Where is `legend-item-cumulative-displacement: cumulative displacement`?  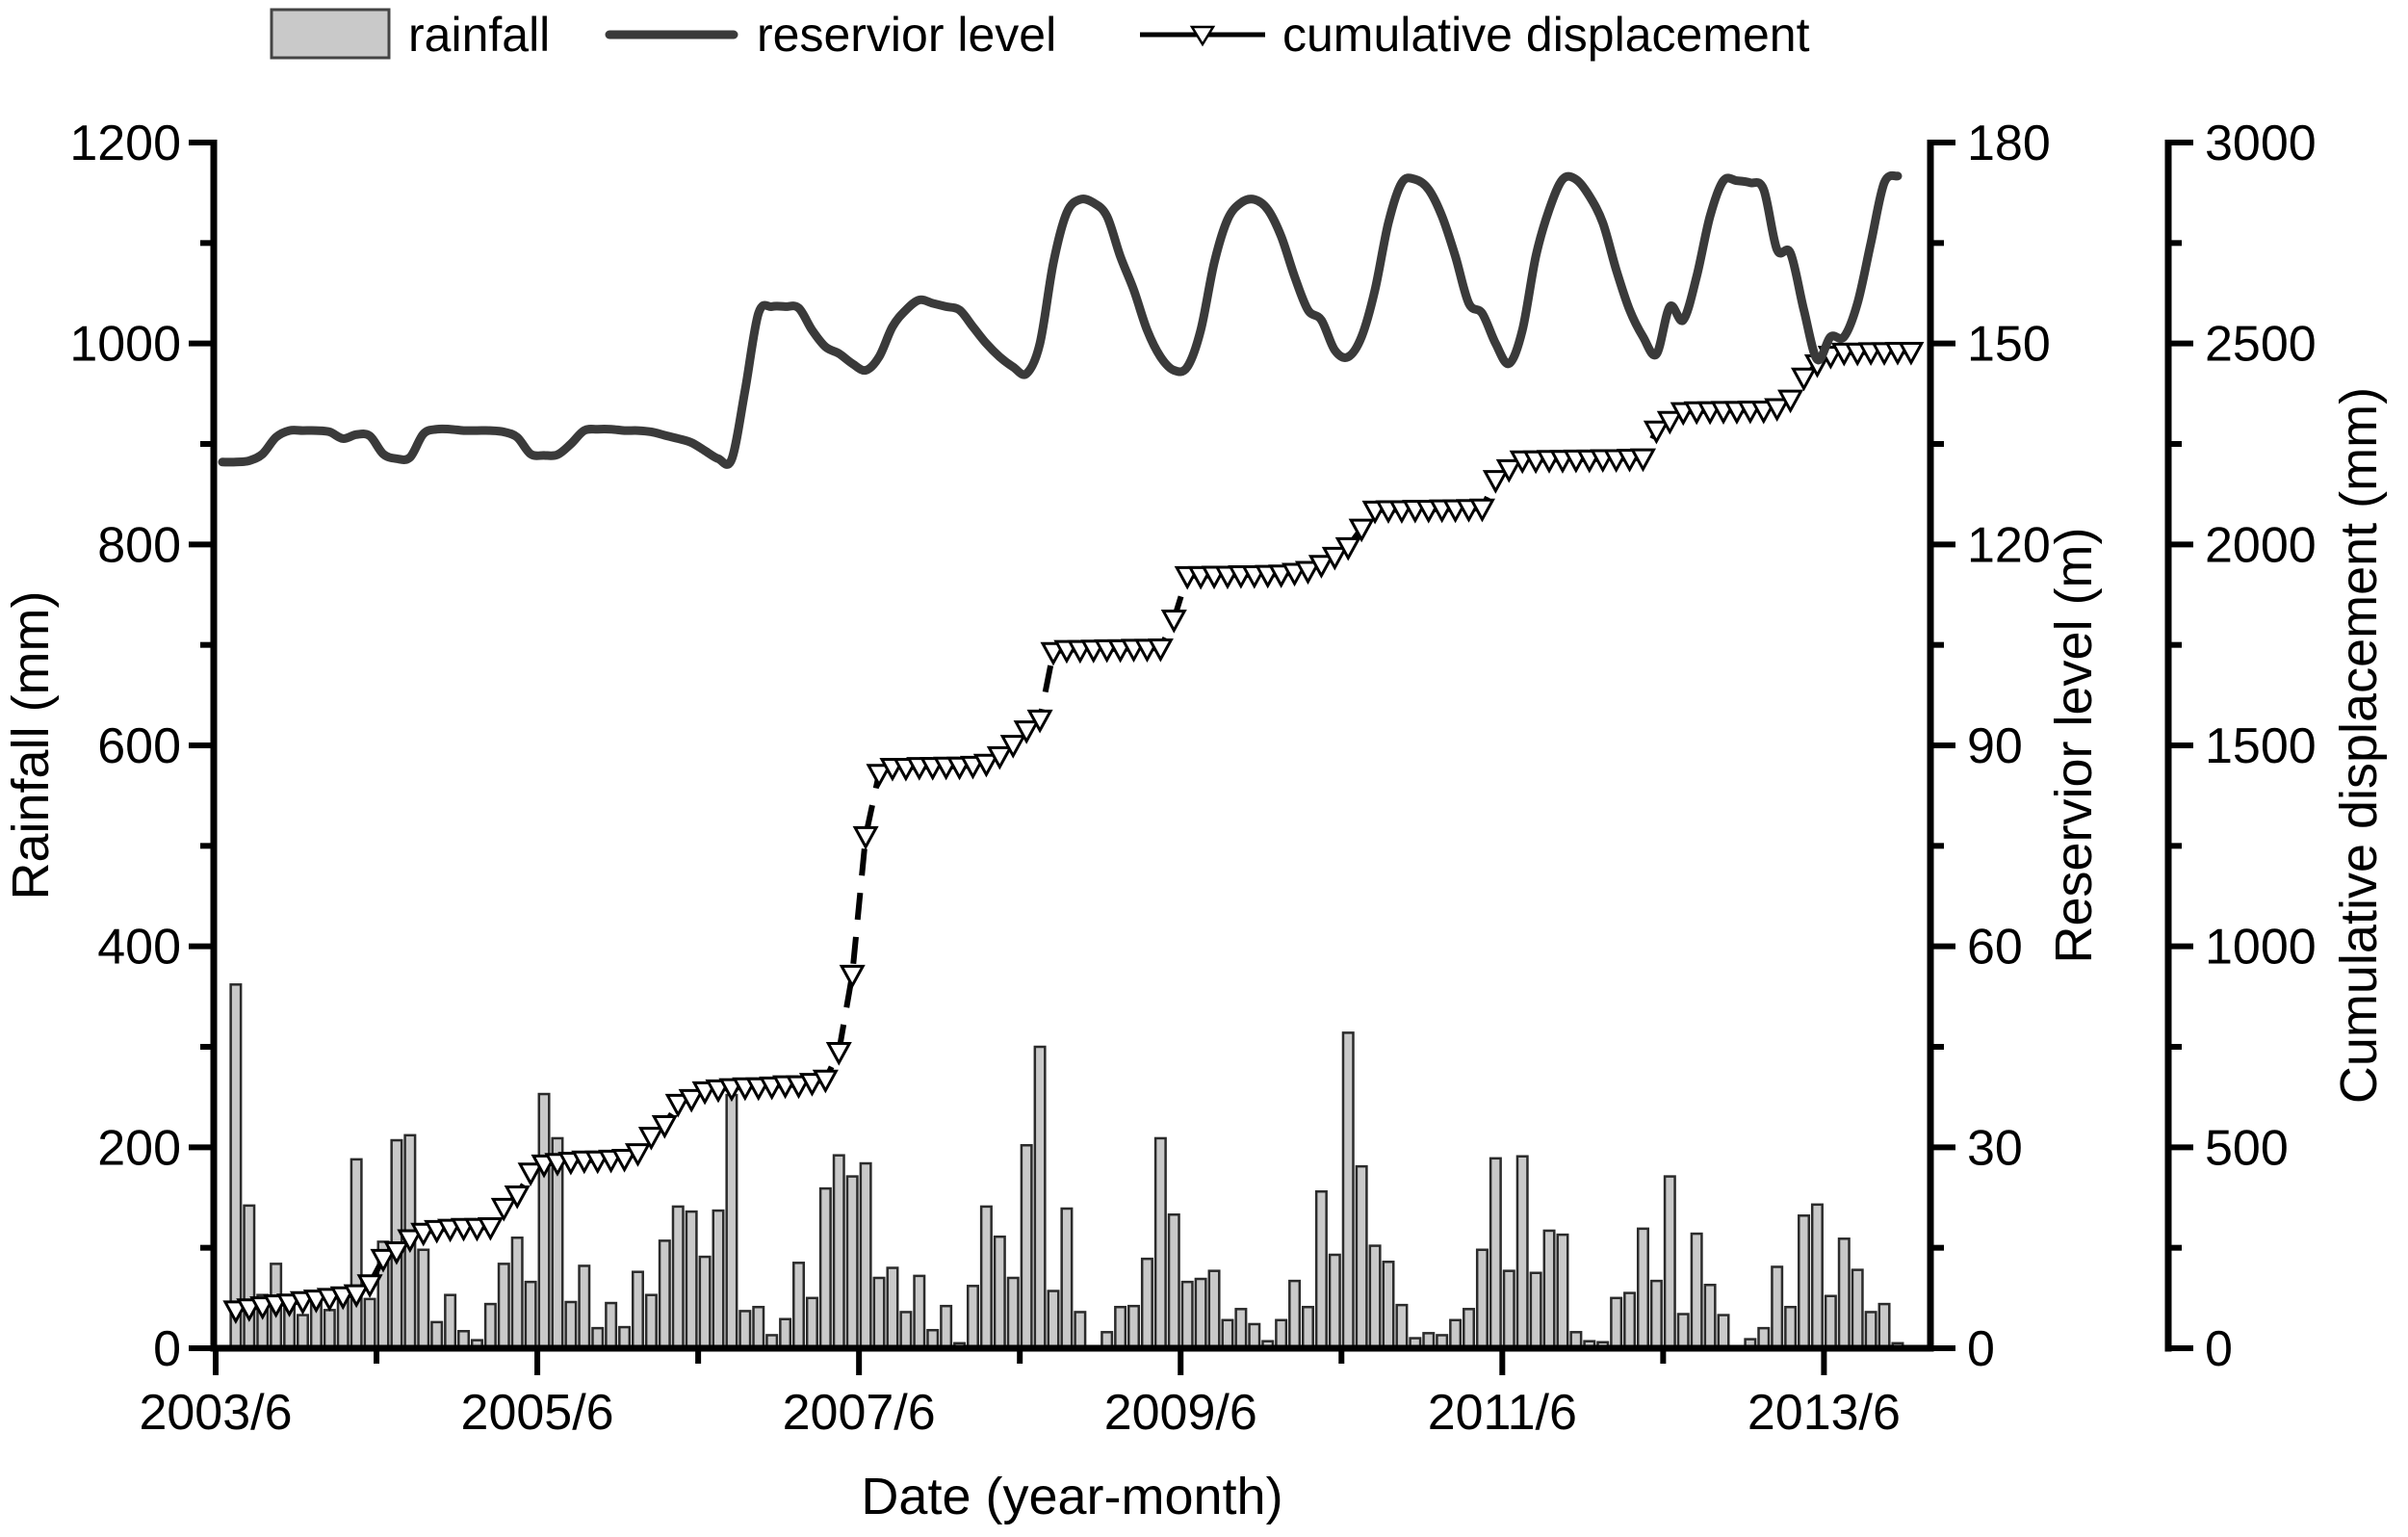
legend-item-cumulative-displacement: cumulative displacement is located at coordinates (1475, 35).